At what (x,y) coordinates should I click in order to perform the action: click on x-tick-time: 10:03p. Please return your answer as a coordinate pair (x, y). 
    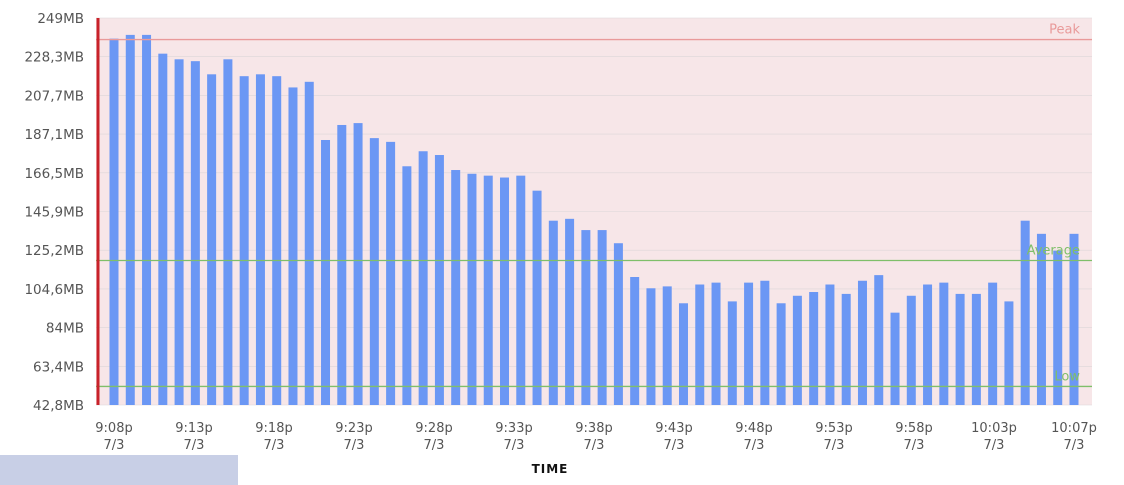
    Looking at the image, I should click on (994, 428).